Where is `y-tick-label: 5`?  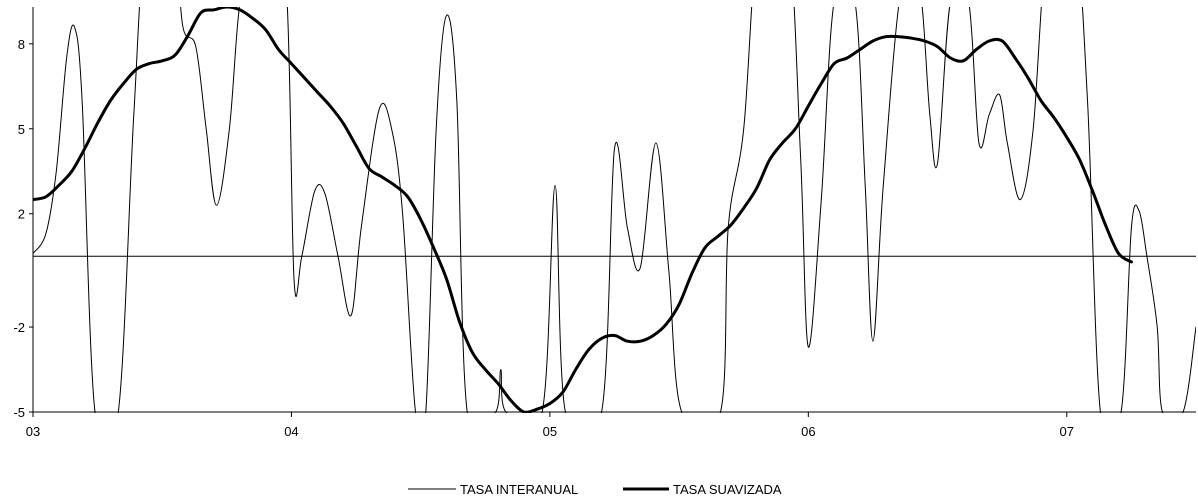 y-tick-label: 5 is located at coordinates (21, 129).